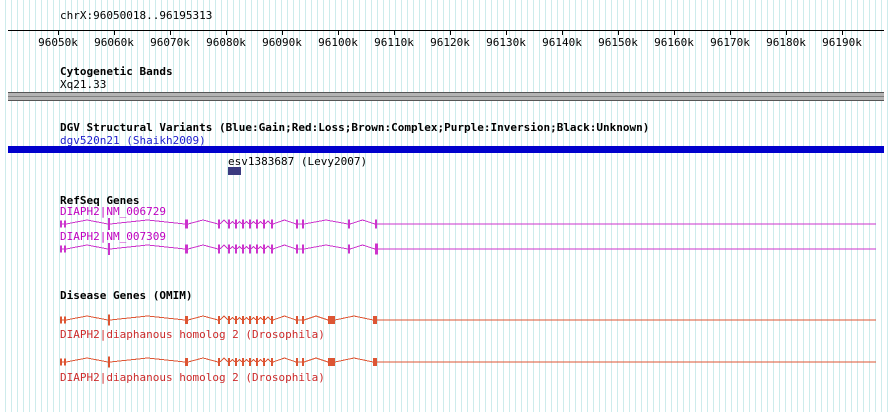  What do you see at coordinates (114, 42) in the screenshot?
I see `ruler-tick-label: 96060k` at bounding box center [114, 42].